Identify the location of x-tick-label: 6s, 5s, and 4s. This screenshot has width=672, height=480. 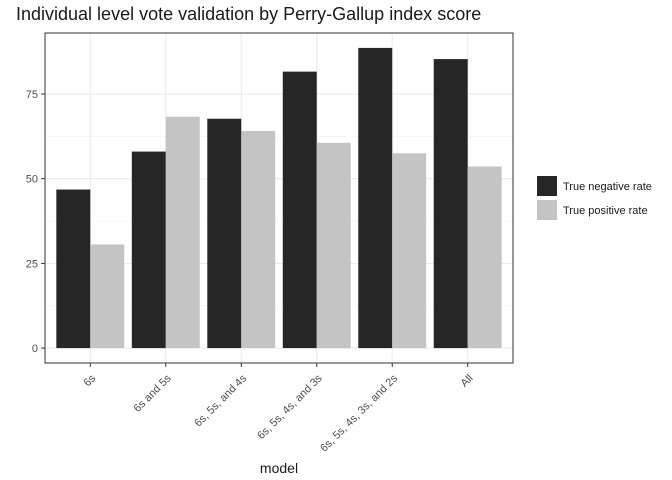
(220, 400).